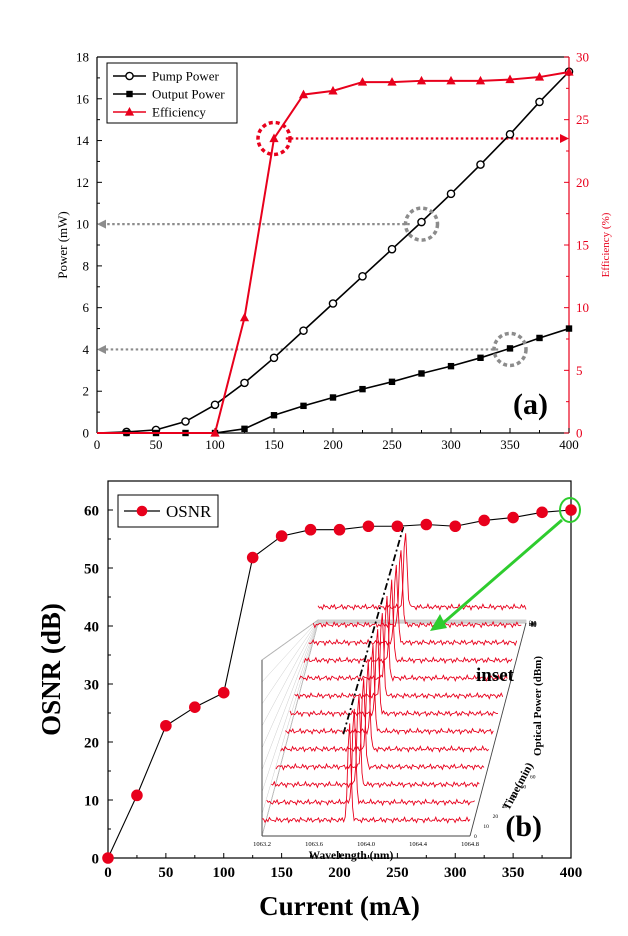  Describe the element at coordinates (582, 57) in the screenshot. I see `y-right-tick-label: 30` at that location.